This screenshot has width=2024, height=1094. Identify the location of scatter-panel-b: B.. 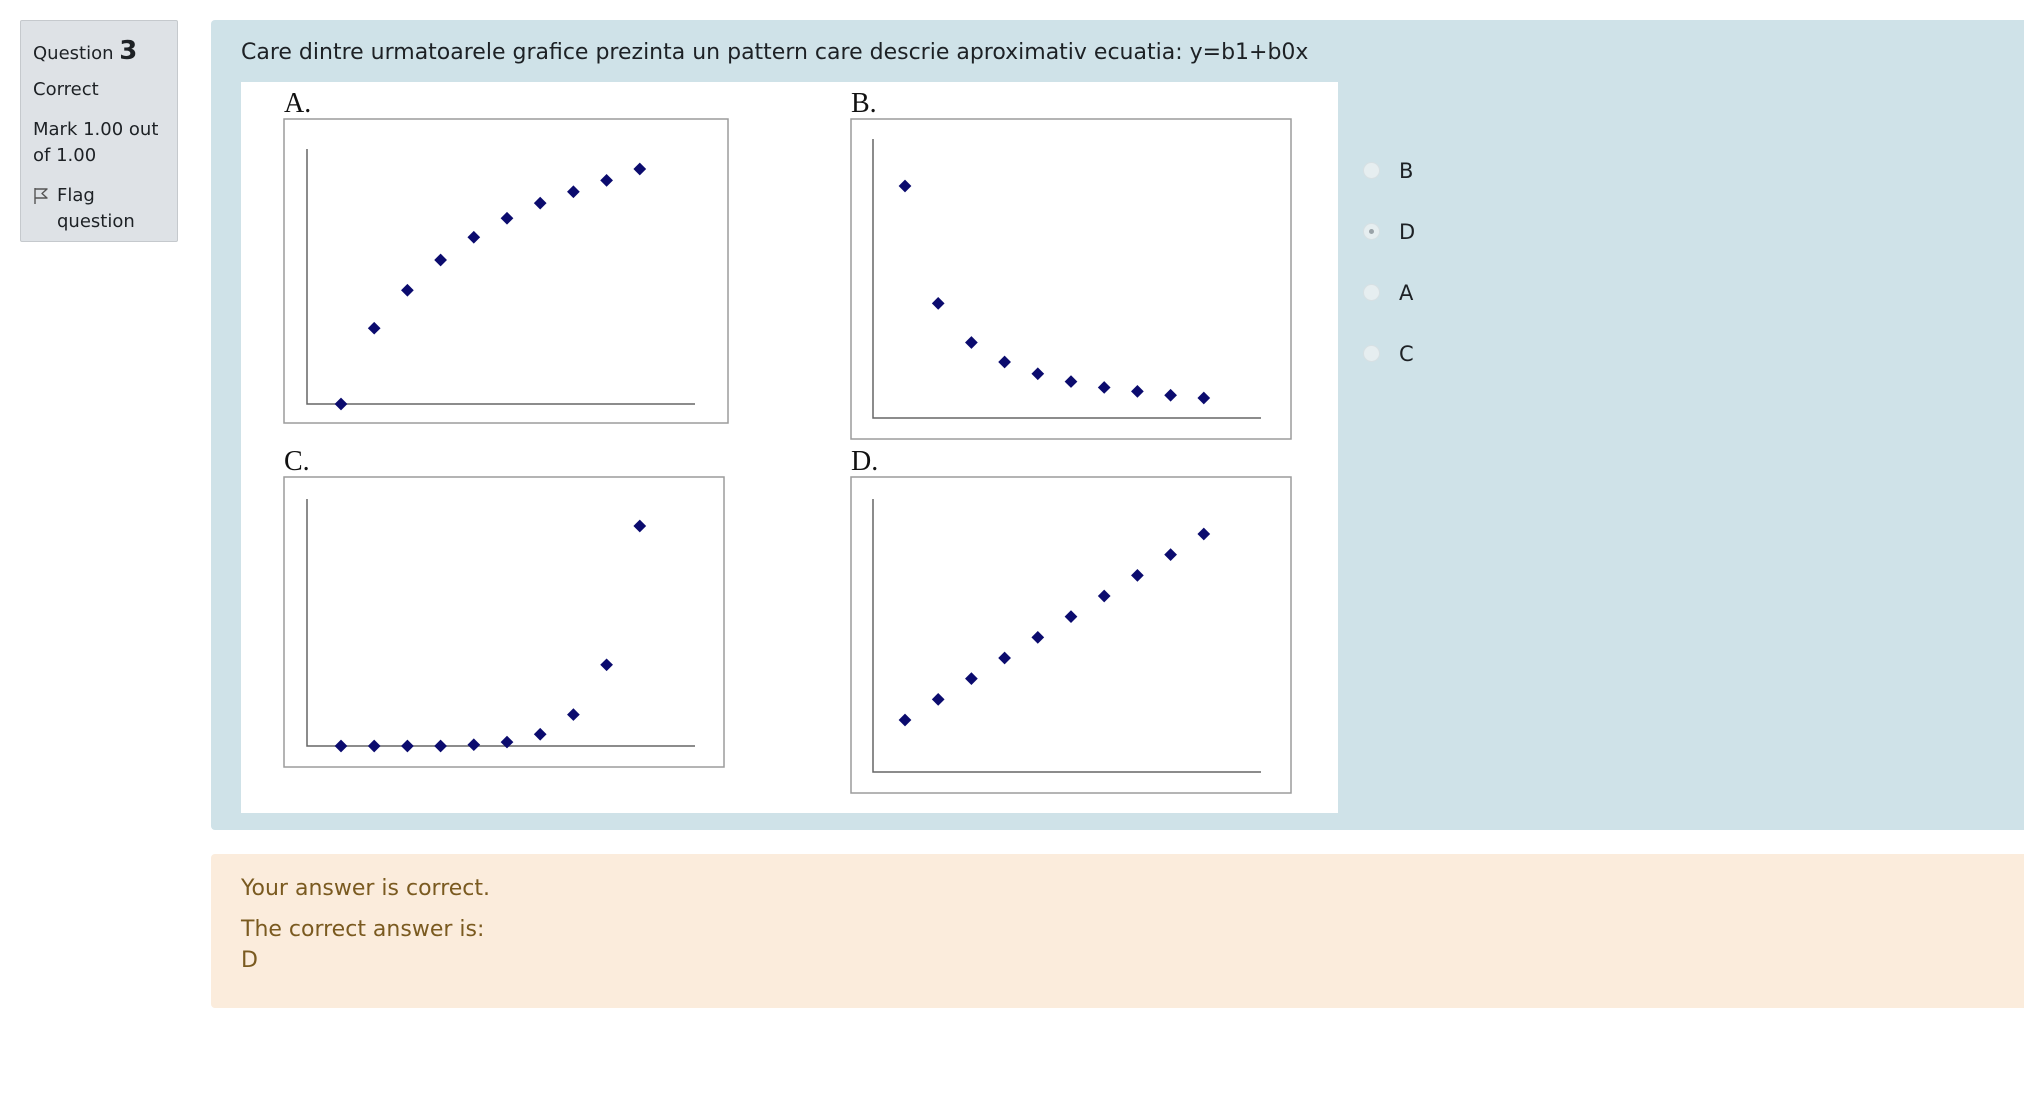
(1071, 264).